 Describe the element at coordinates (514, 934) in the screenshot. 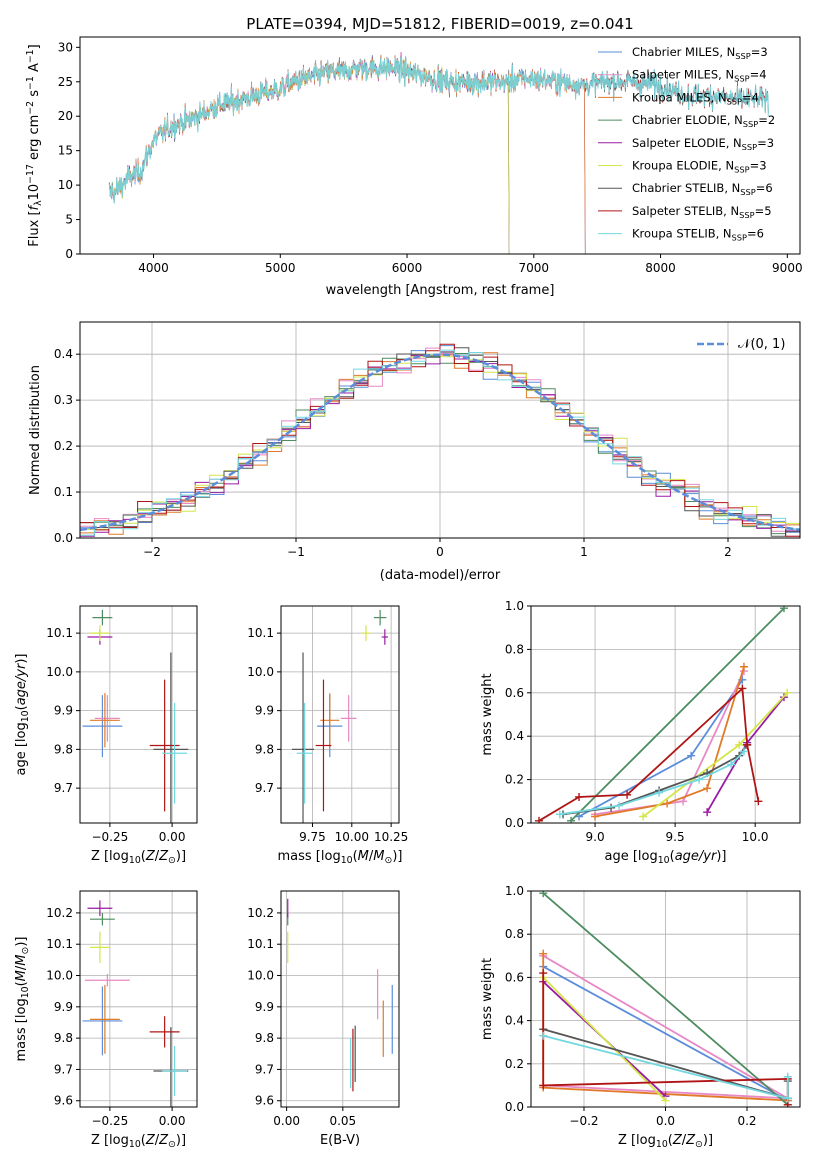

I see `weight_vs_Z-ytick-label: 0.8` at that location.